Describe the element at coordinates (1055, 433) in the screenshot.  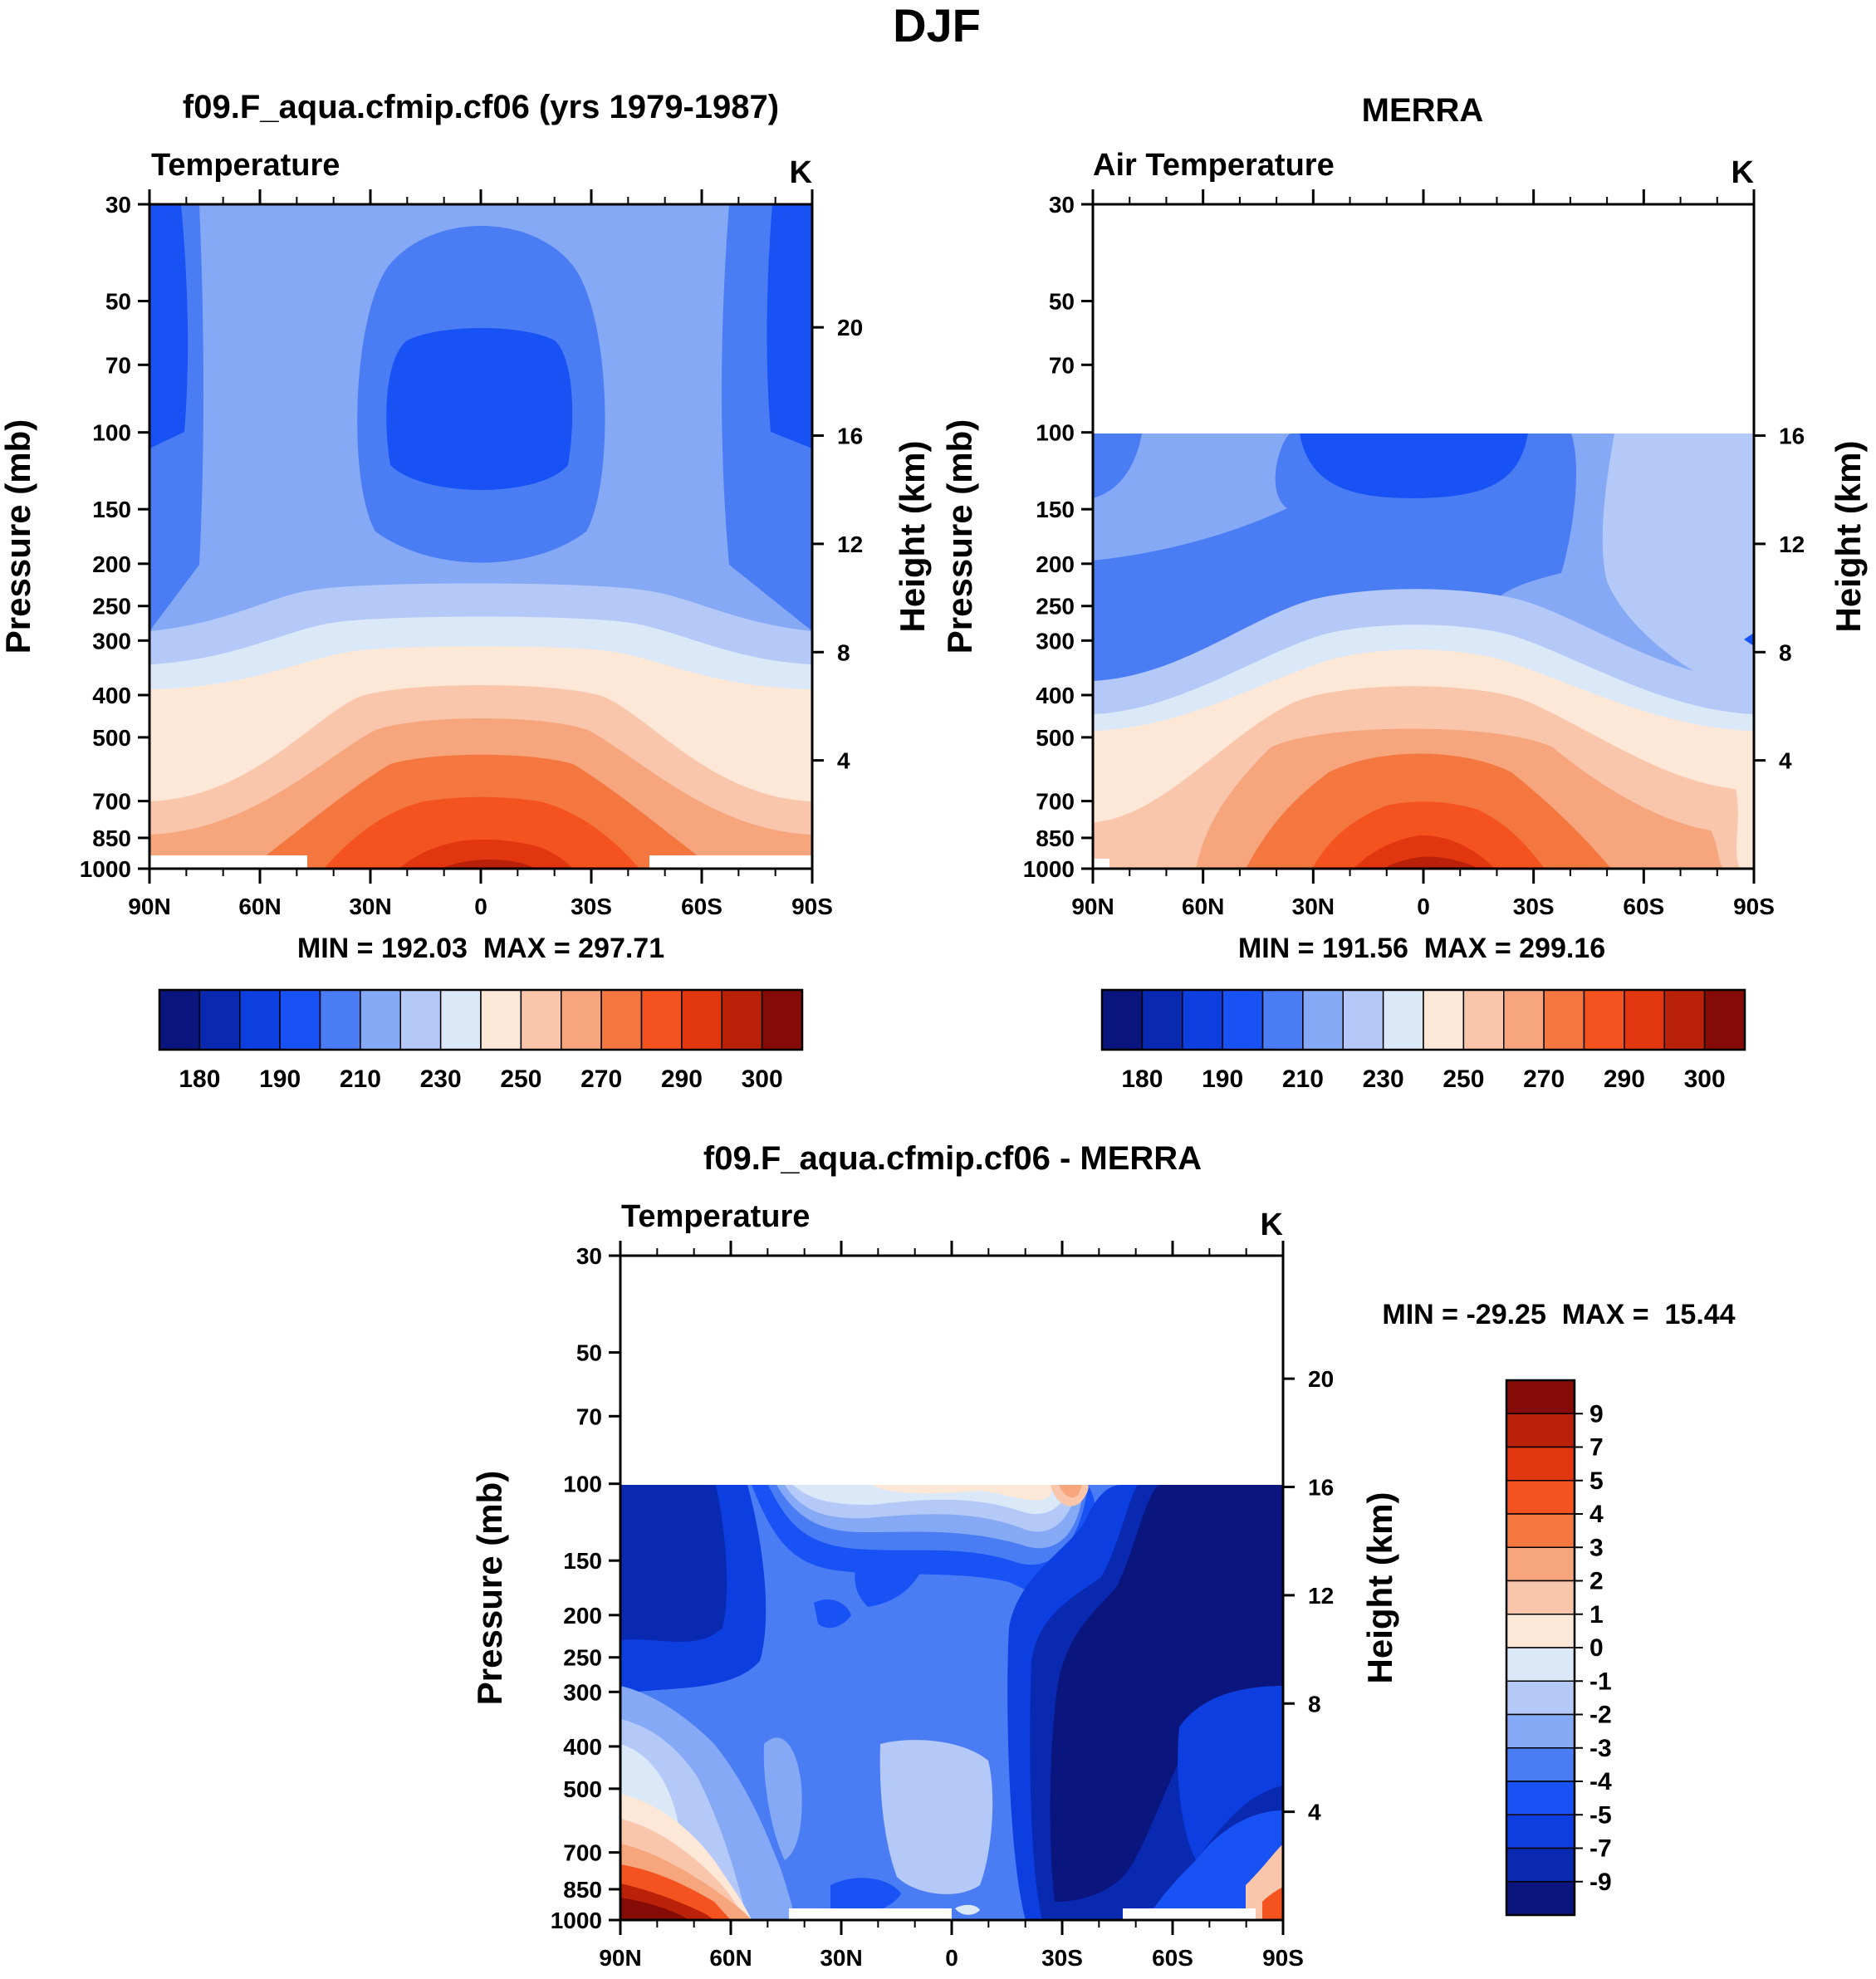
I see `y-tick-label: 100` at that location.